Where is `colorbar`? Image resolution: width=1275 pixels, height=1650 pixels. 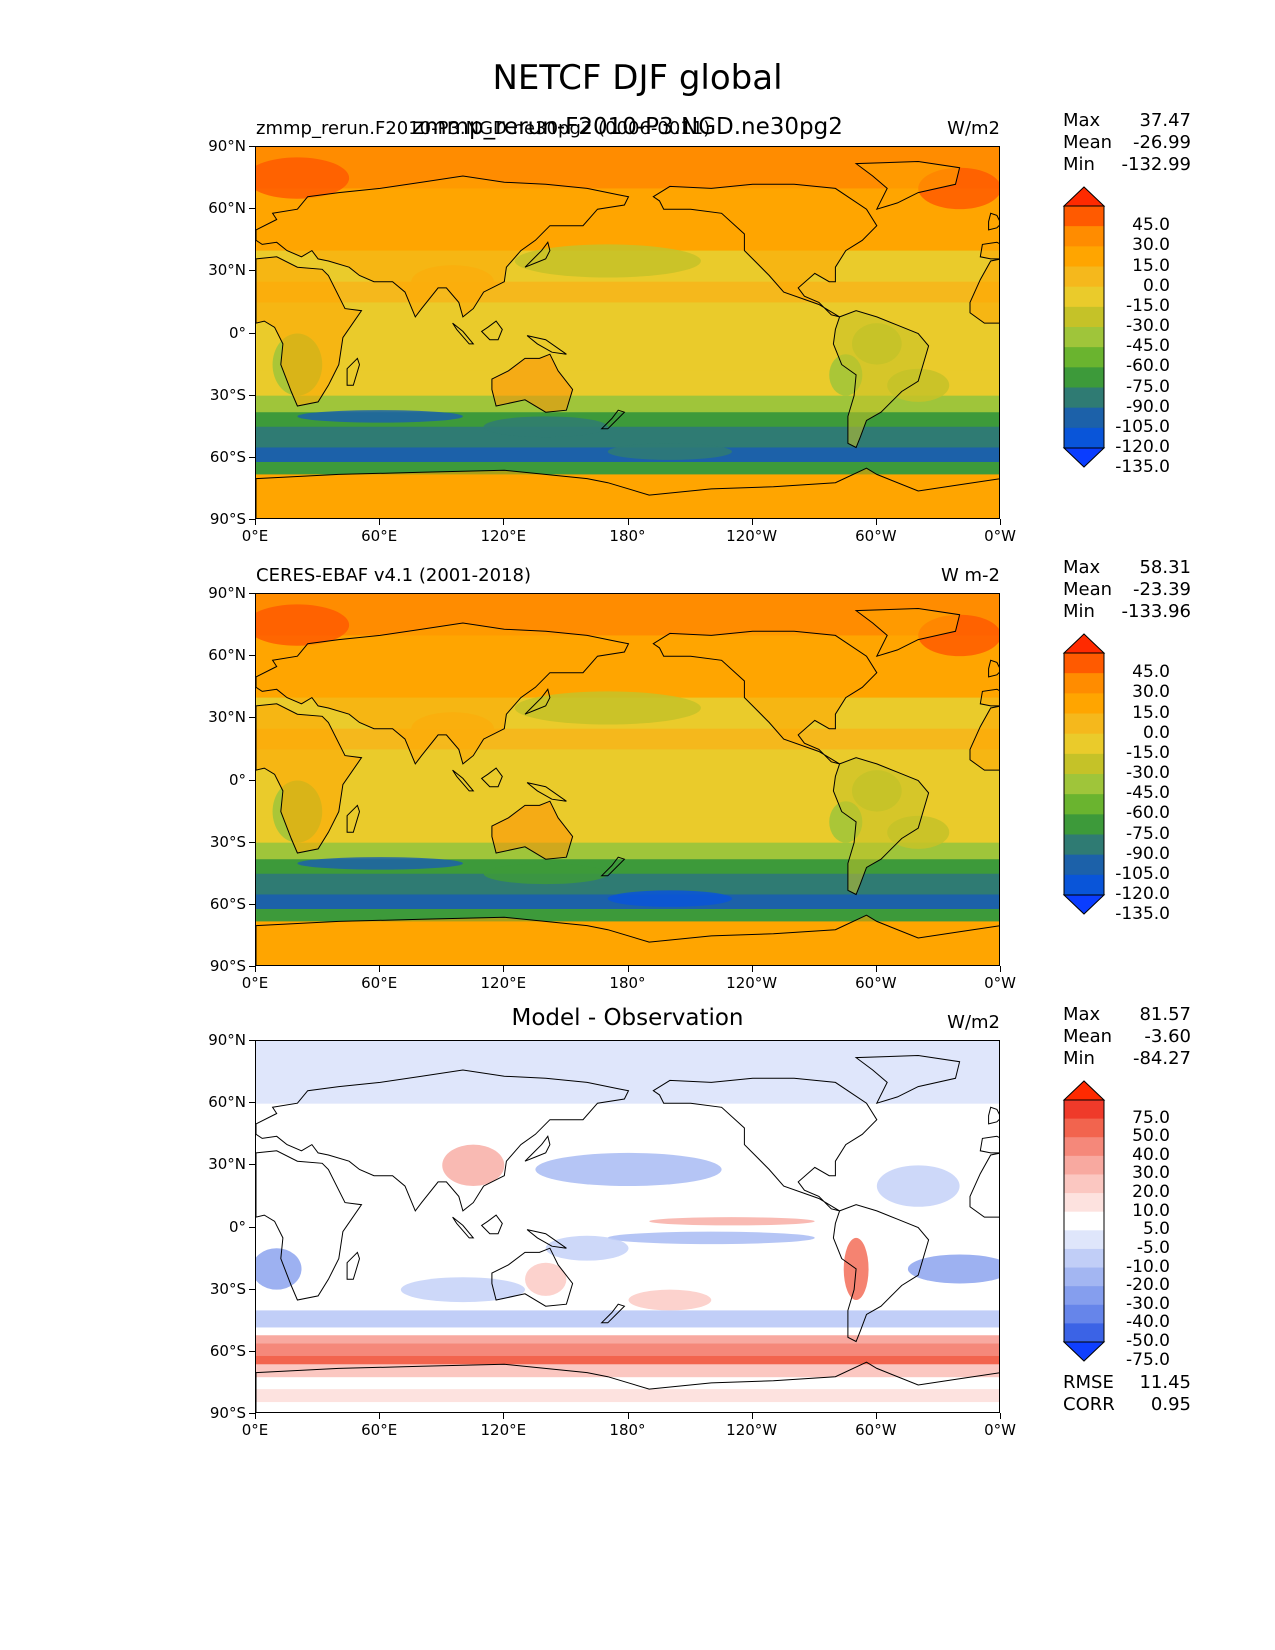 colorbar is located at coordinates (1084, 327).